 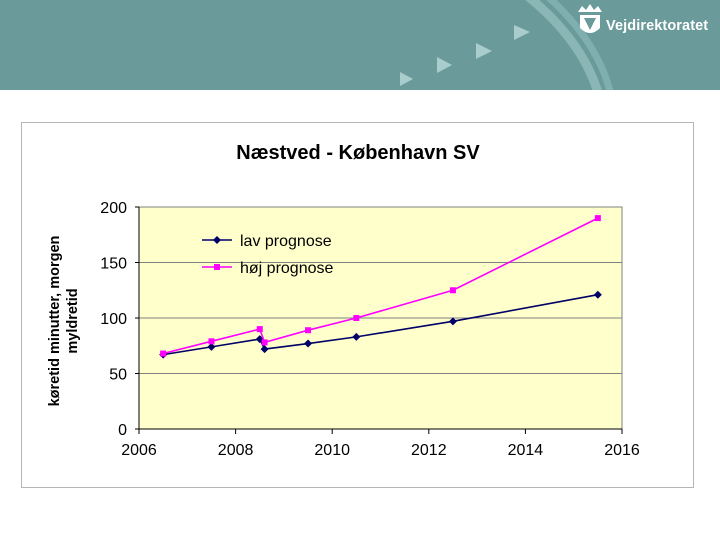 What do you see at coordinates (526, 450) in the screenshot?
I see `x-tick-label: 2014` at bounding box center [526, 450].